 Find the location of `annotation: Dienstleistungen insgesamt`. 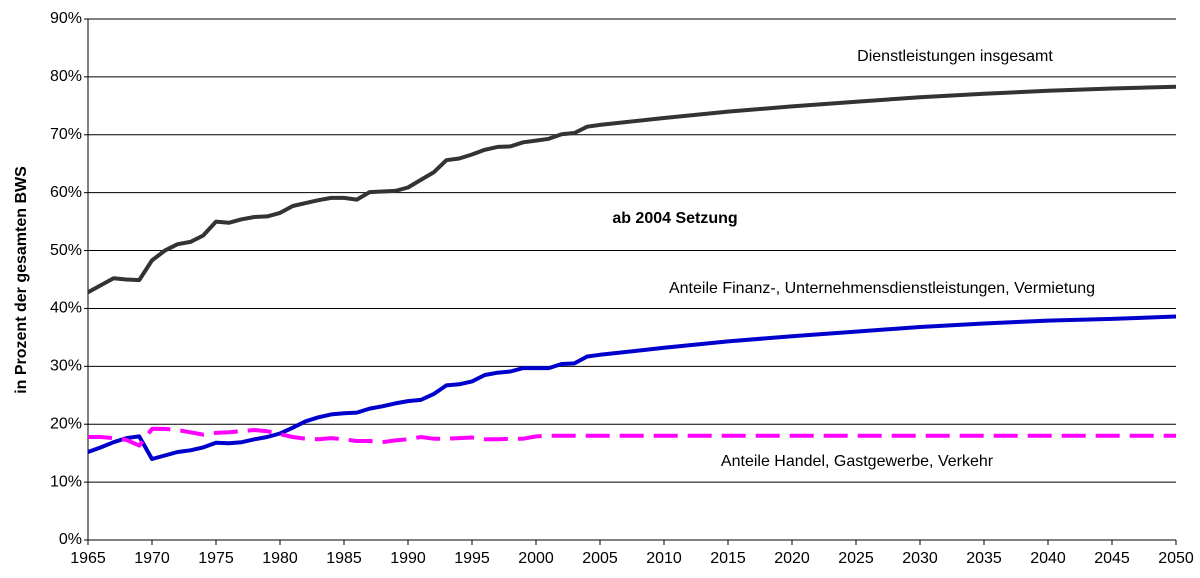

annotation: Dienstleistungen insgesamt is located at coordinates (955, 56).